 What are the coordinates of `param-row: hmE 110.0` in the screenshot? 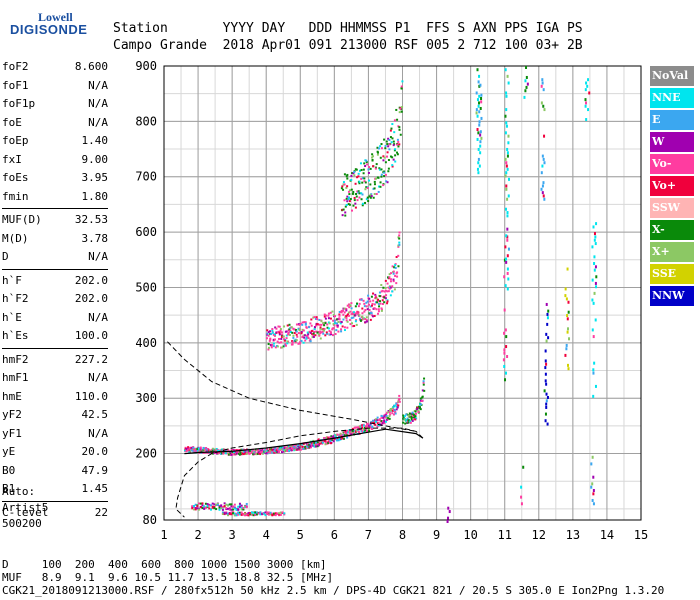 It's located at (55, 397).